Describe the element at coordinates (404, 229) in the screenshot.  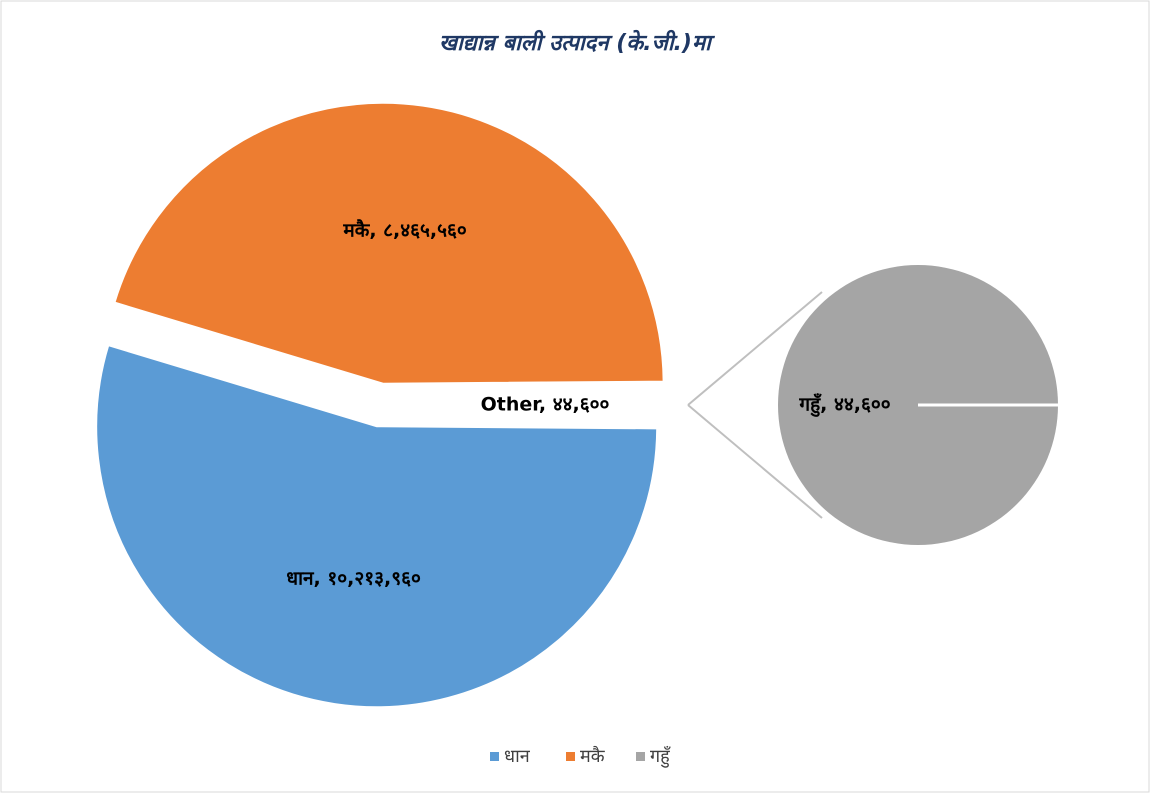
I see `data-label: मकै, ८,४६५,५६०` at that location.